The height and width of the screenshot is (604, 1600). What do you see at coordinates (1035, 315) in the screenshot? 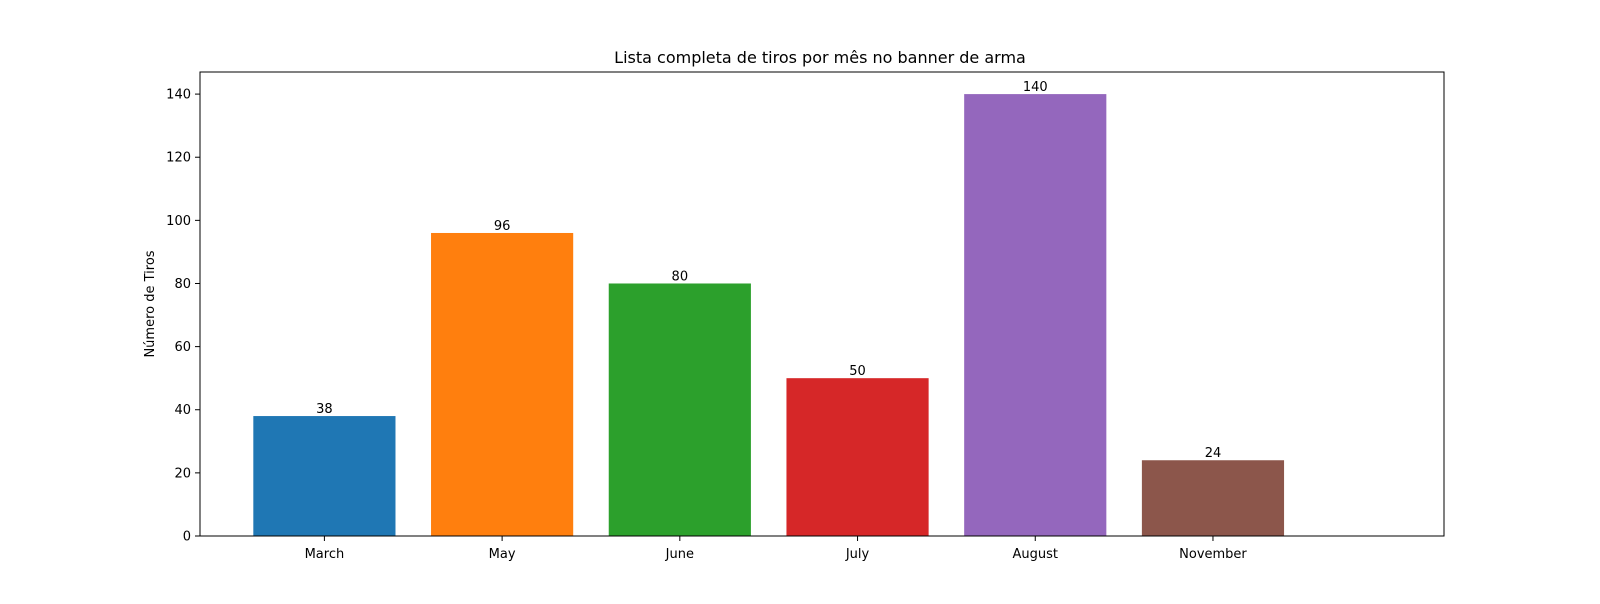
I see `bar-august` at bounding box center [1035, 315].